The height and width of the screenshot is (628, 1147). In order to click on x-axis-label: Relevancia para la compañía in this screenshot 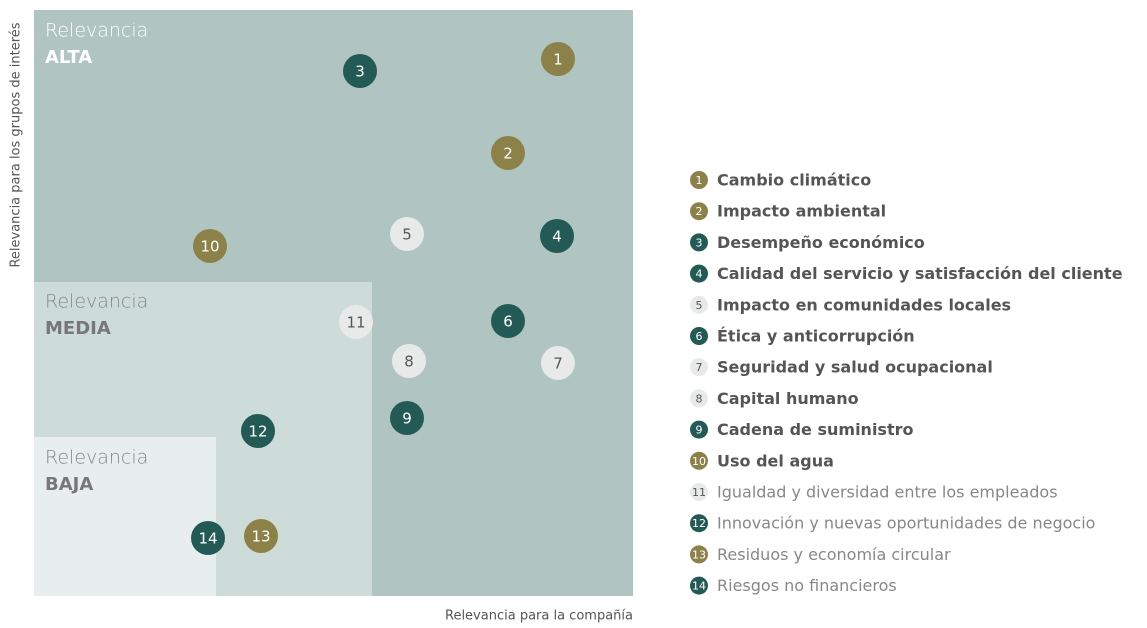, I will do `click(539, 616)`.